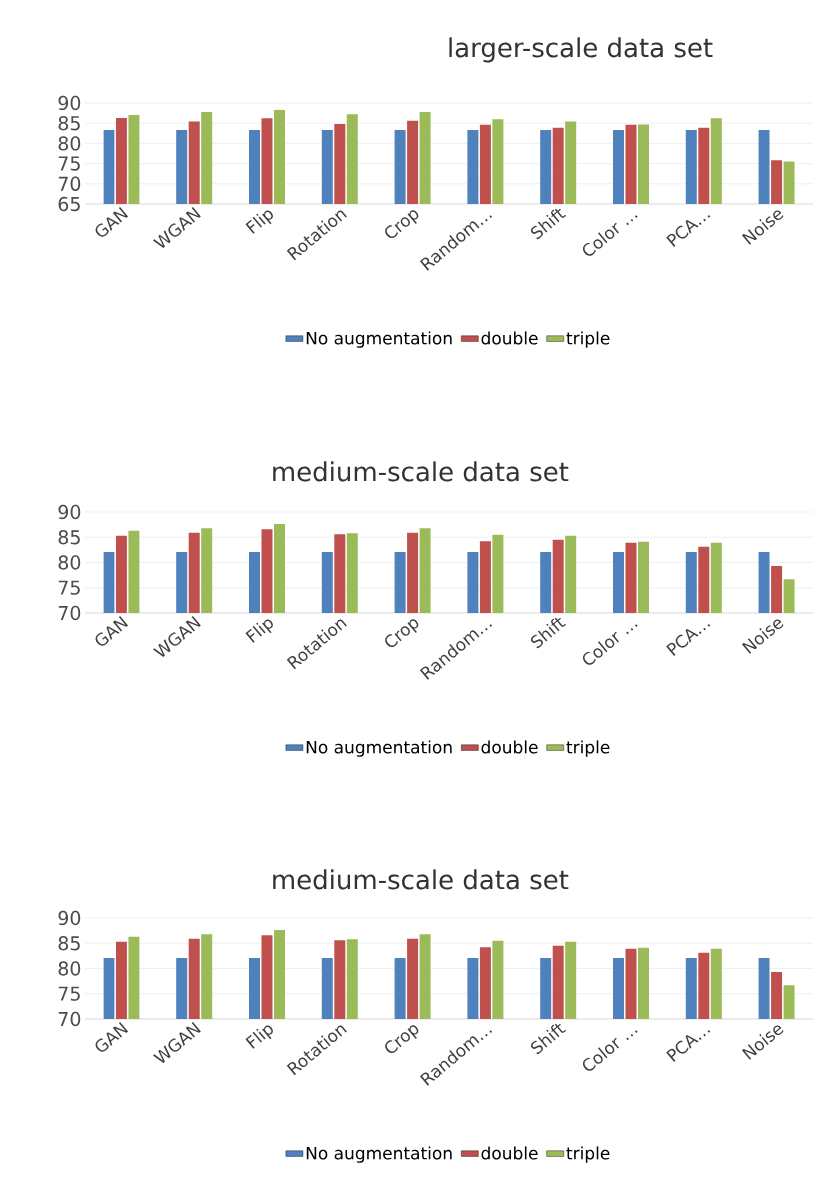  I want to click on y-tick-label: 65, so click(69, 204).